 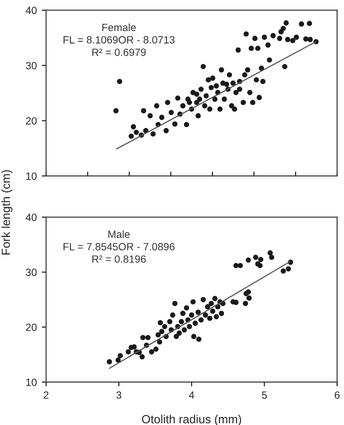 What do you see at coordinates (46, 395) in the screenshot?
I see `x-tick-label: 2` at bounding box center [46, 395].